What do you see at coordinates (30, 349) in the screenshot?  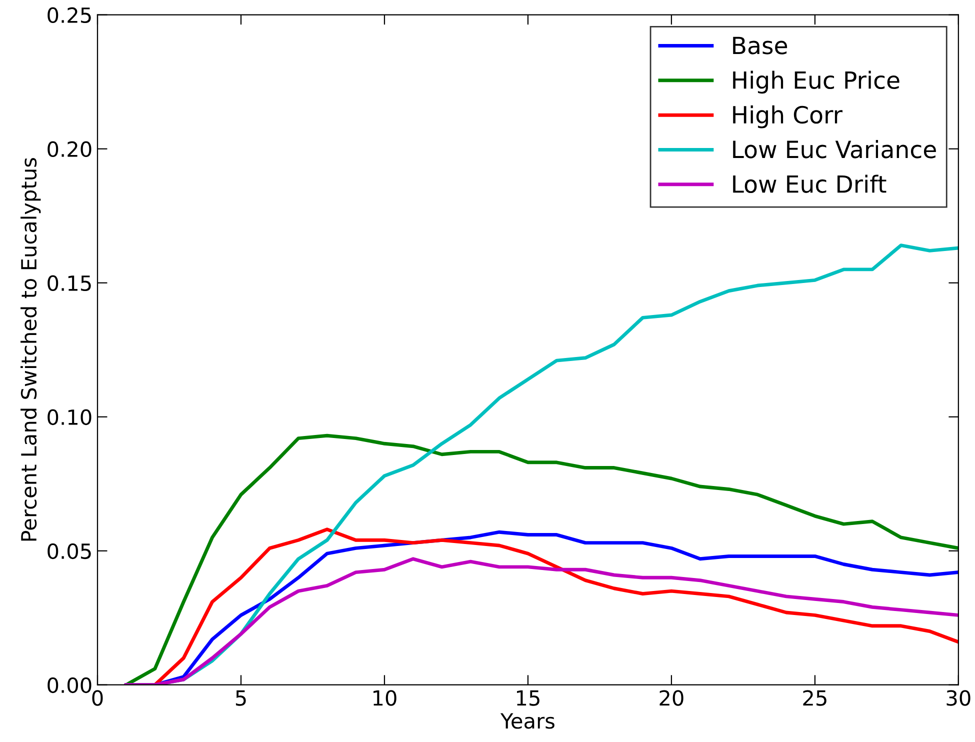 I see `y-axis-title: Percent Land Switched to Eucalyptus` at bounding box center [30, 349].